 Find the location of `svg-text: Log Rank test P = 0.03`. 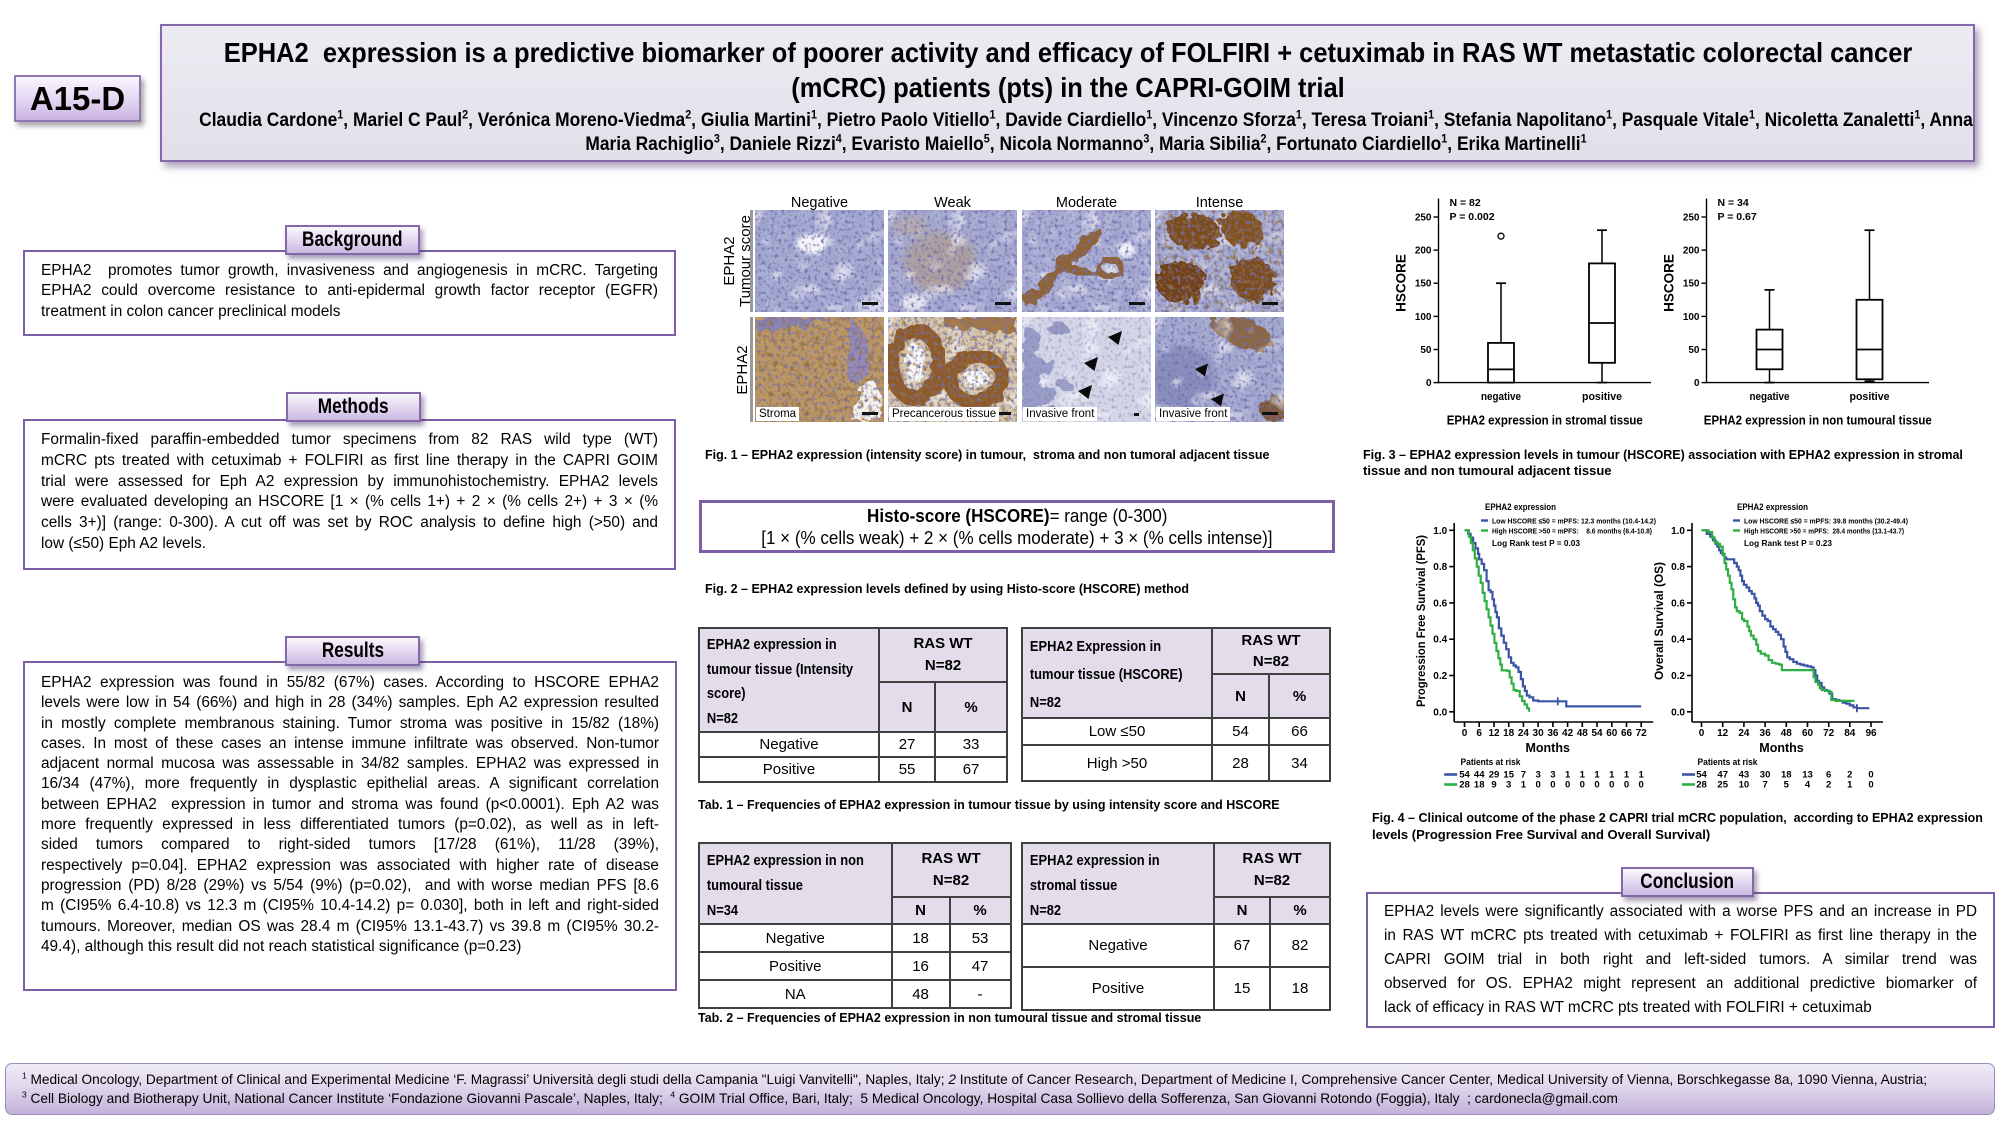

svg-text: Log Rank test P = 0.03 is located at coordinates (1536, 543).